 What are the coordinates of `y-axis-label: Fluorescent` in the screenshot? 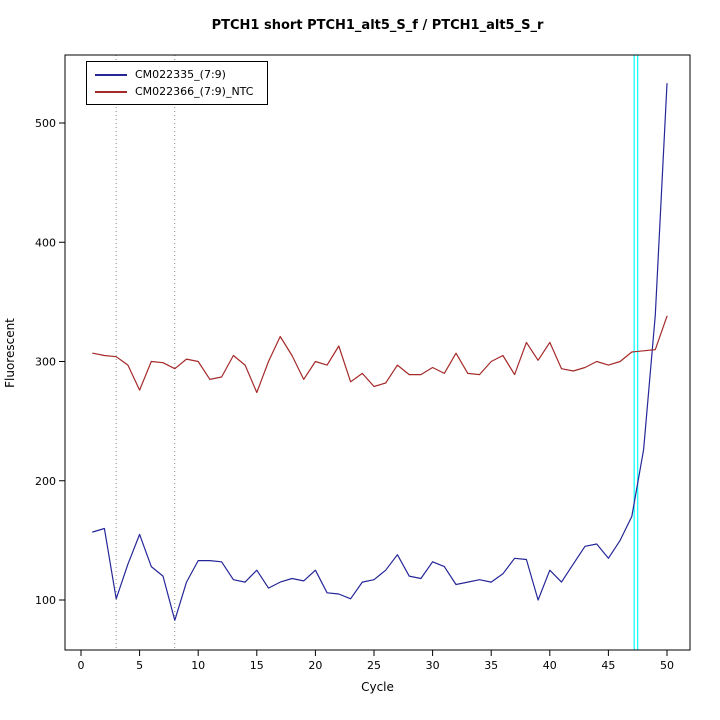 It's located at (10, 353).